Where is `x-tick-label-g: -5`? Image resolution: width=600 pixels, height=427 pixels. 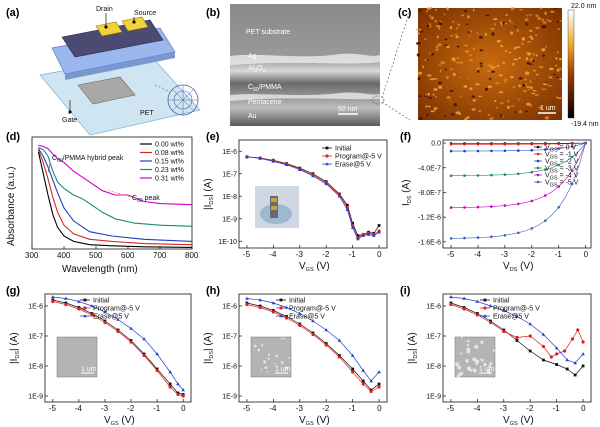 x-tick-label-g: -5 is located at coordinates (53, 408).